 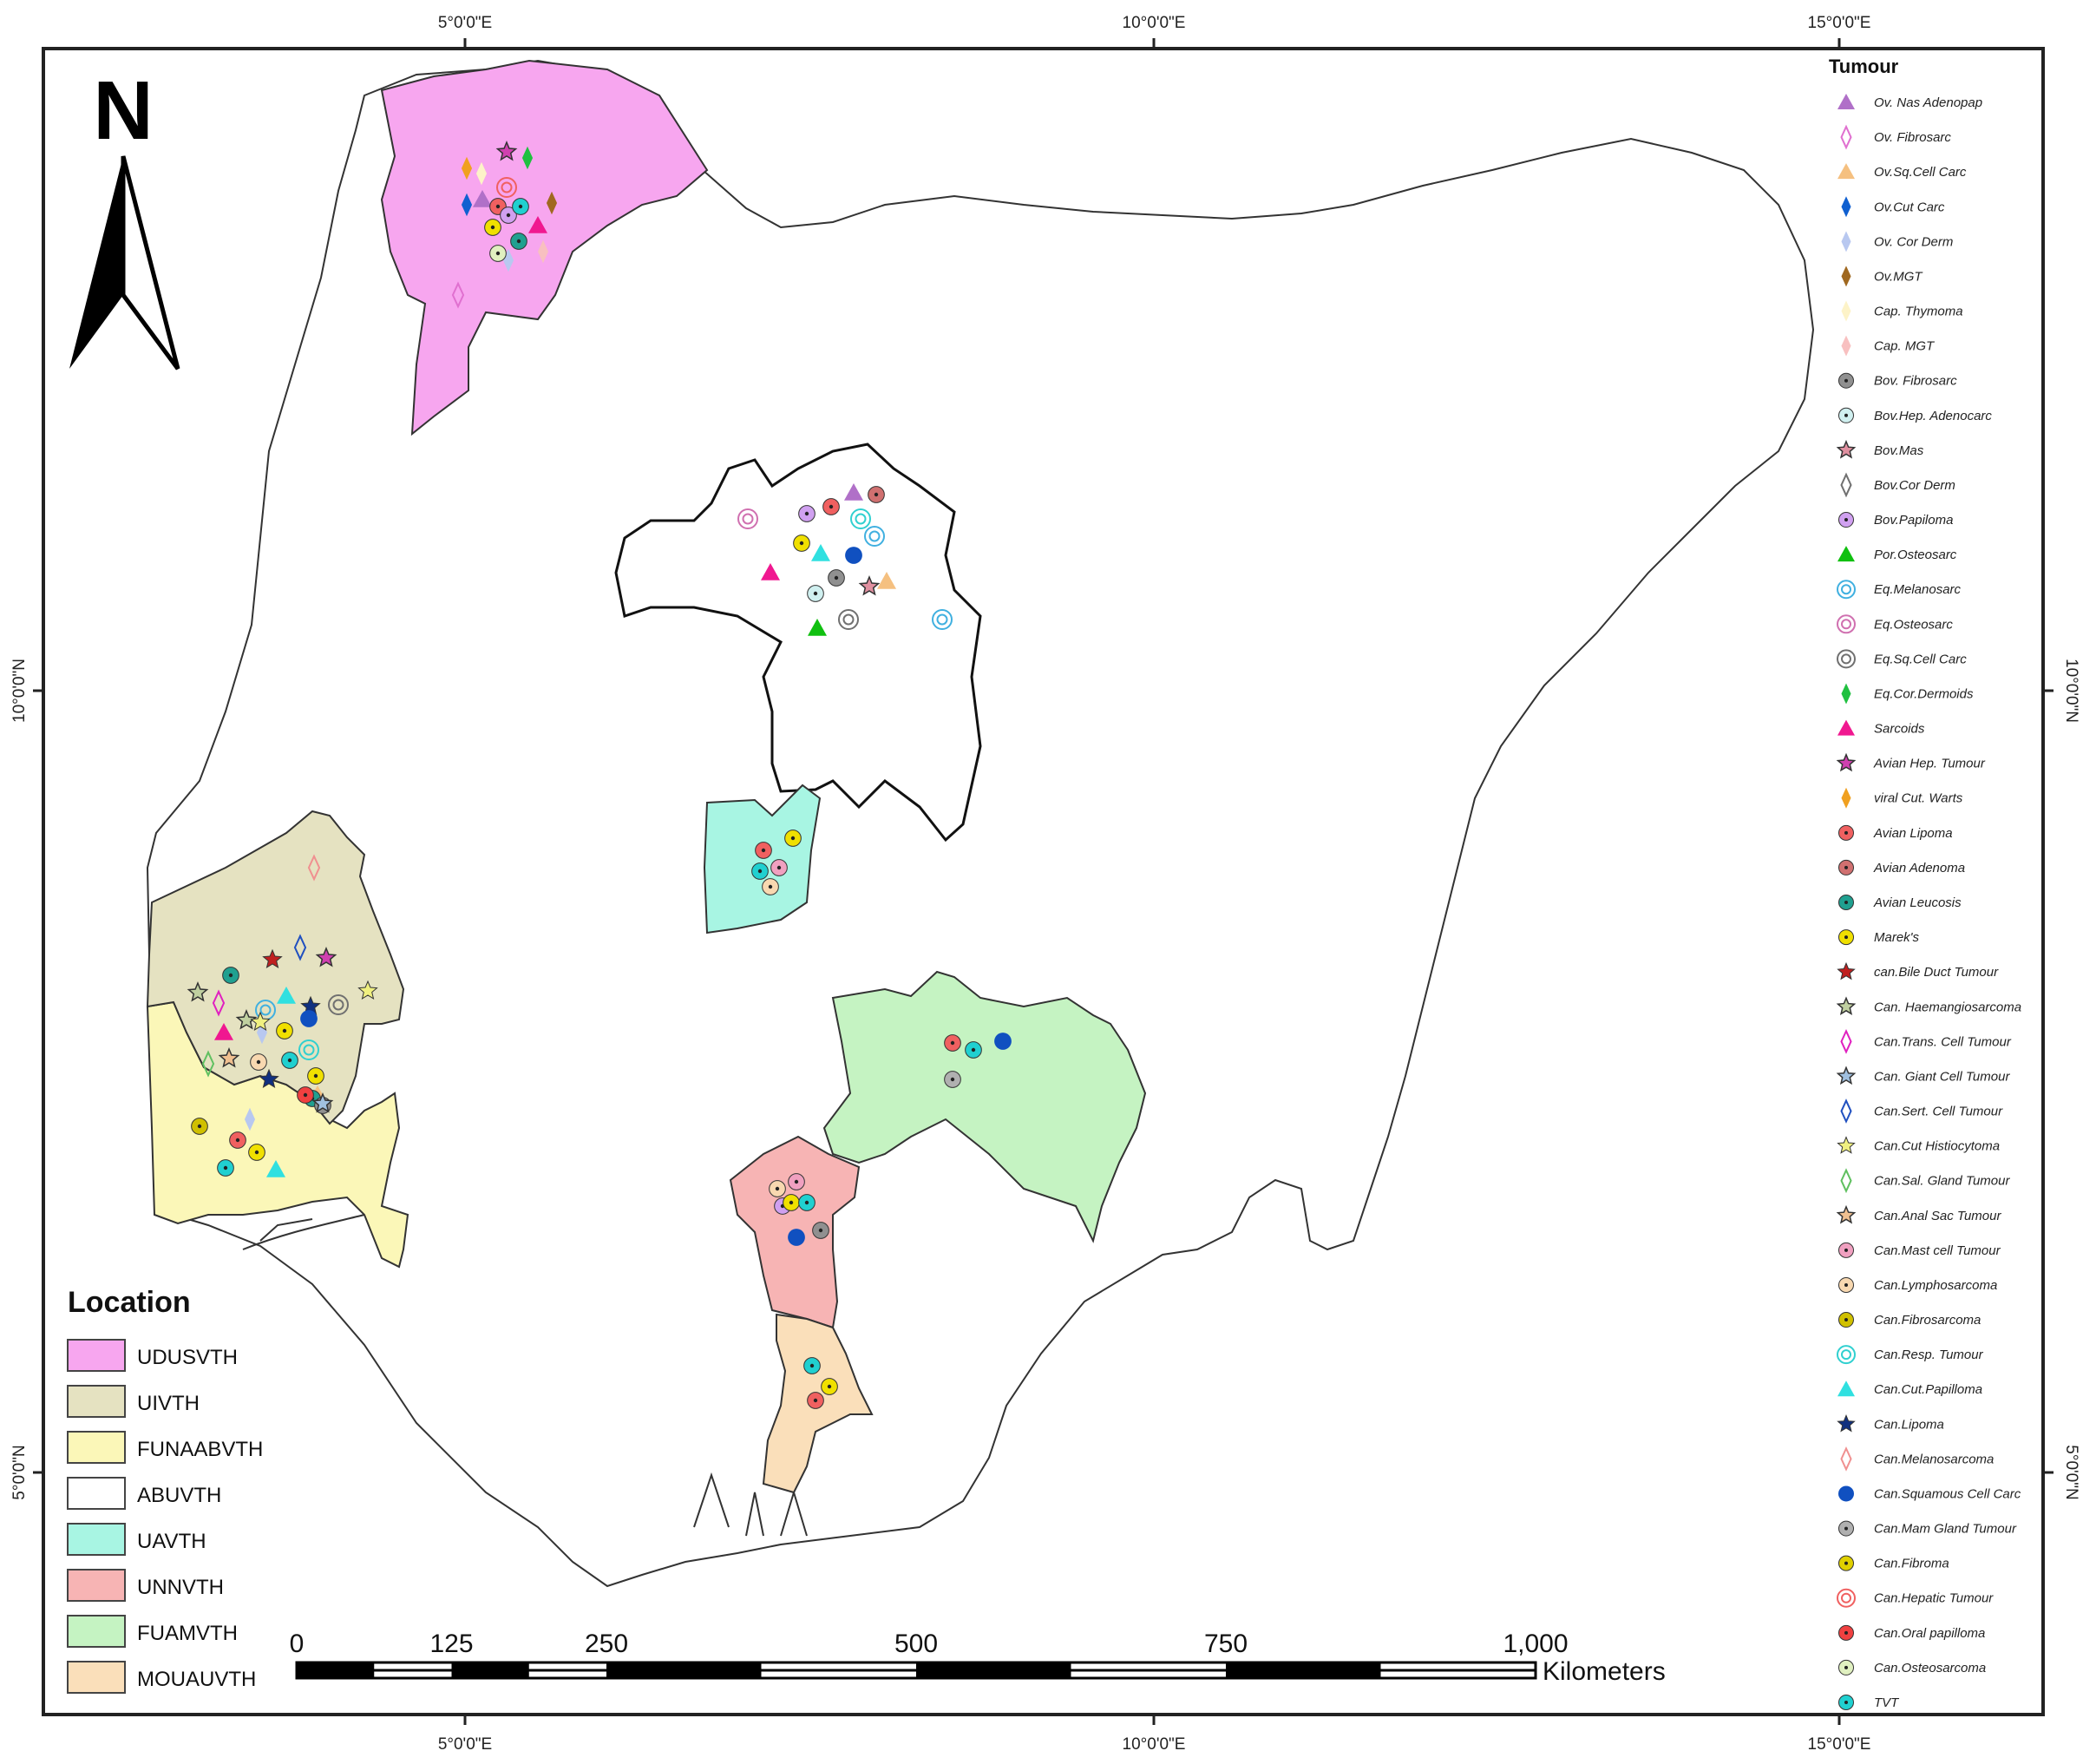 What do you see at coordinates (19, 1472) in the screenshot?
I see `graticule-left-2: 5°0'0"N` at bounding box center [19, 1472].